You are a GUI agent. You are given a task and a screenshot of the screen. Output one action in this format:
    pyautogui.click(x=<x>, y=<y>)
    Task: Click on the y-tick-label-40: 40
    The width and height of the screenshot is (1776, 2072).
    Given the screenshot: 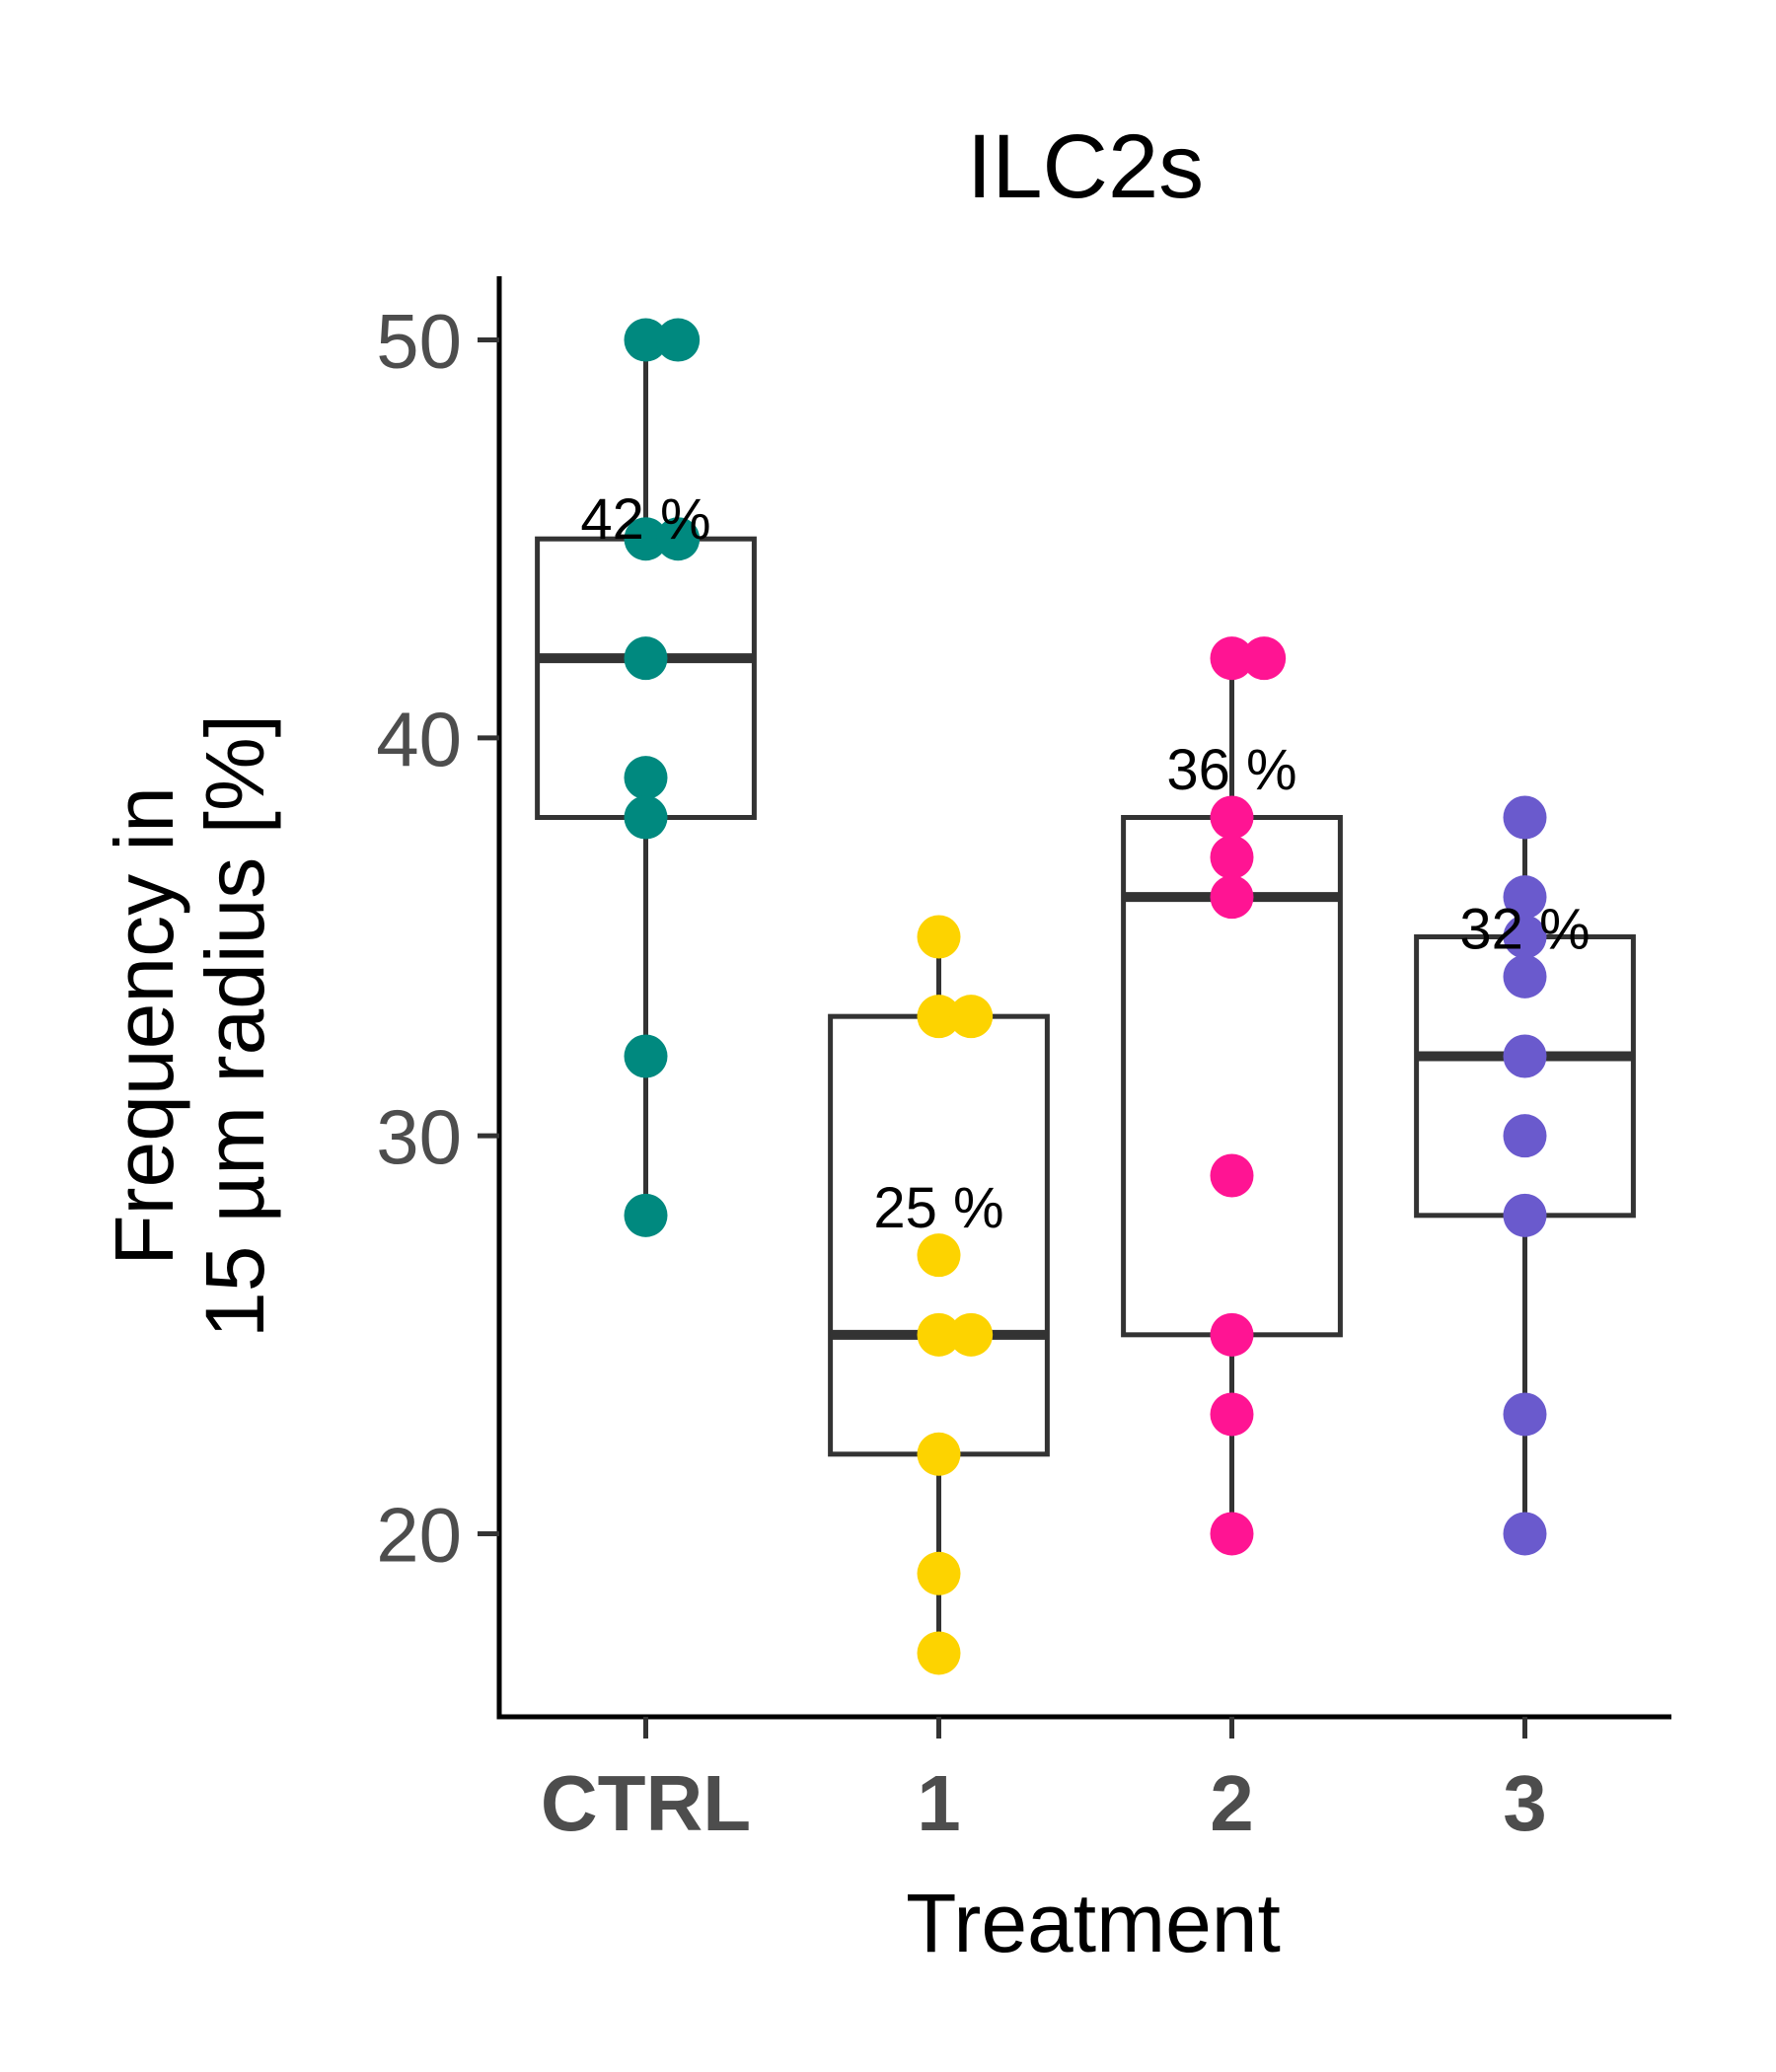 What is the action you would take?
    pyautogui.click(x=419, y=739)
    